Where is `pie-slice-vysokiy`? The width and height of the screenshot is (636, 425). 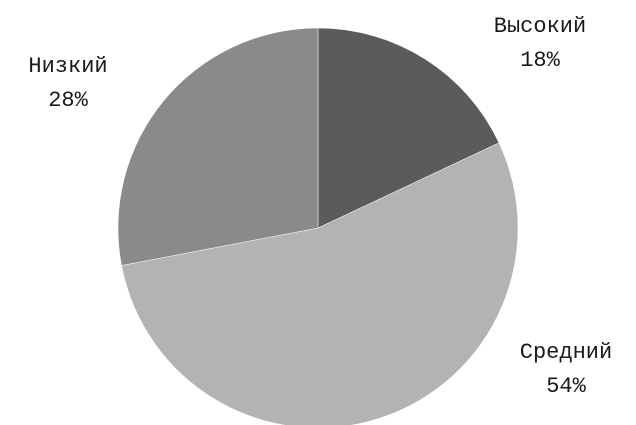 pie-slice-vysokiy is located at coordinates (408, 128).